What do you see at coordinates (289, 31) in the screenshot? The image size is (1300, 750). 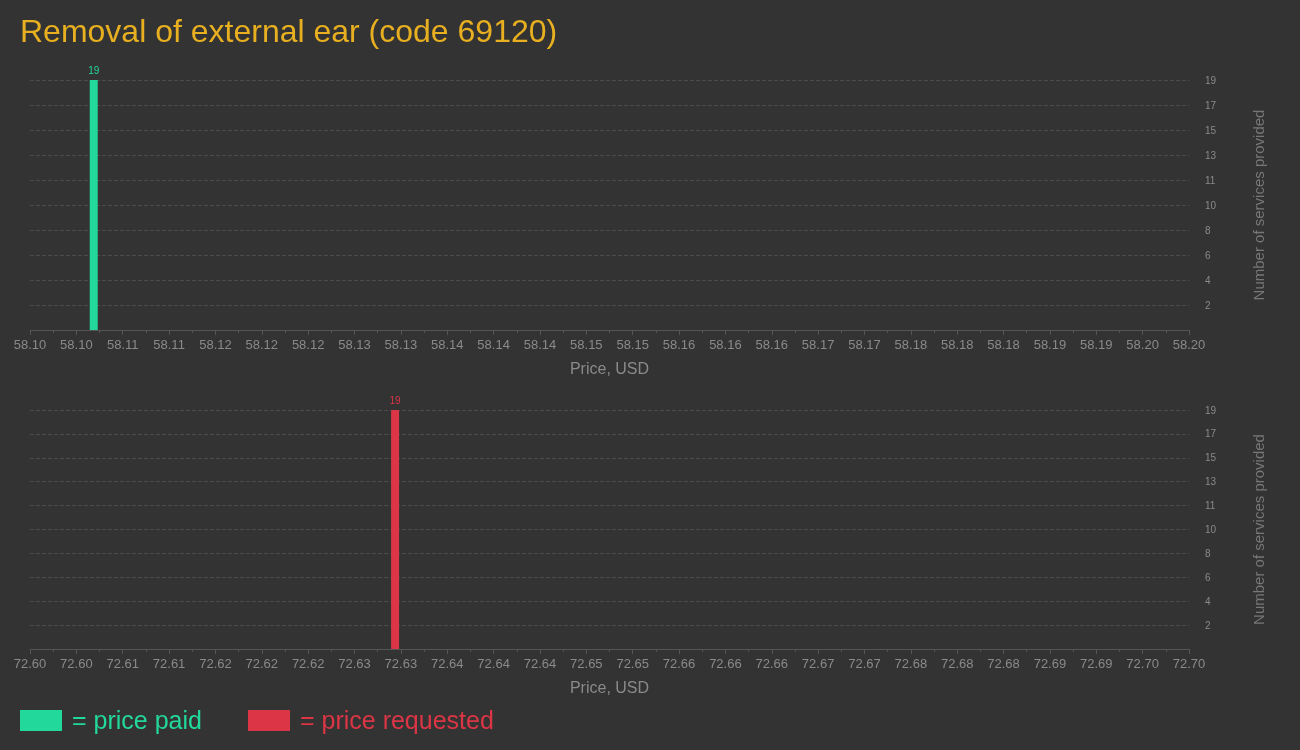 I see `chart-title: Removal of external ear (code 69120)` at bounding box center [289, 31].